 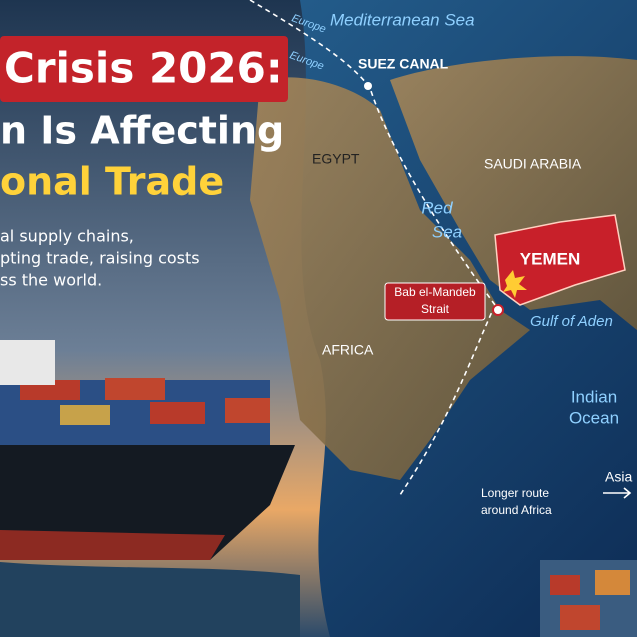 What do you see at coordinates (402, 19) in the screenshot?
I see `sea-label: Mediterranean Sea` at bounding box center [402, 19].